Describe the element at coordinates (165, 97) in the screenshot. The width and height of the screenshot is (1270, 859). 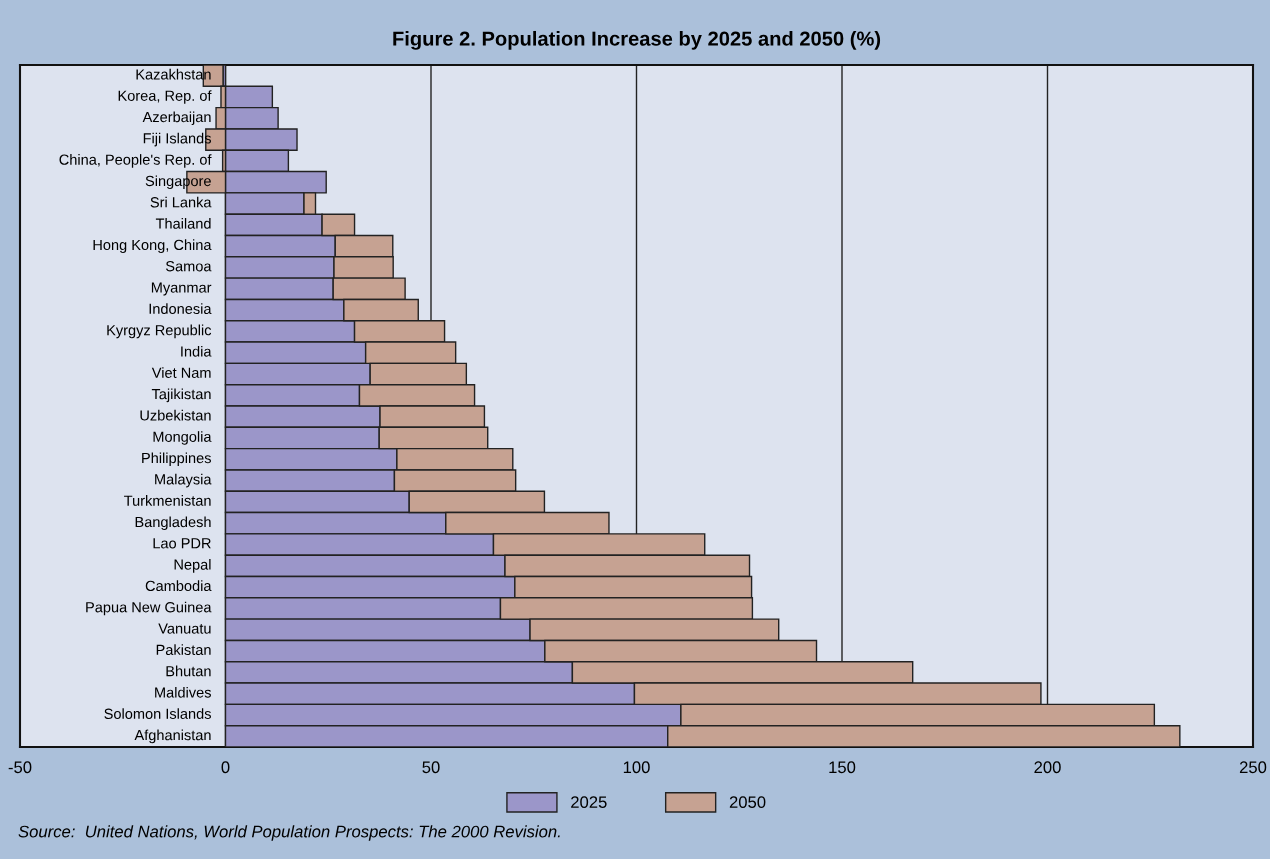
I see `y-tick-label: Korea, Rep. of` at that location.